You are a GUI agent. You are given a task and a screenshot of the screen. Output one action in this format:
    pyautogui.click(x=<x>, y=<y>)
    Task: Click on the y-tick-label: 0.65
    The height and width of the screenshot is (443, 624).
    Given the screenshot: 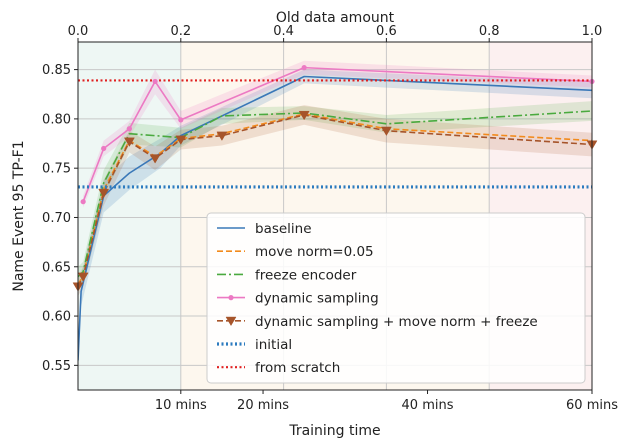 What is the action you would take?
    pyautogui.click(x=56, y=267)
    